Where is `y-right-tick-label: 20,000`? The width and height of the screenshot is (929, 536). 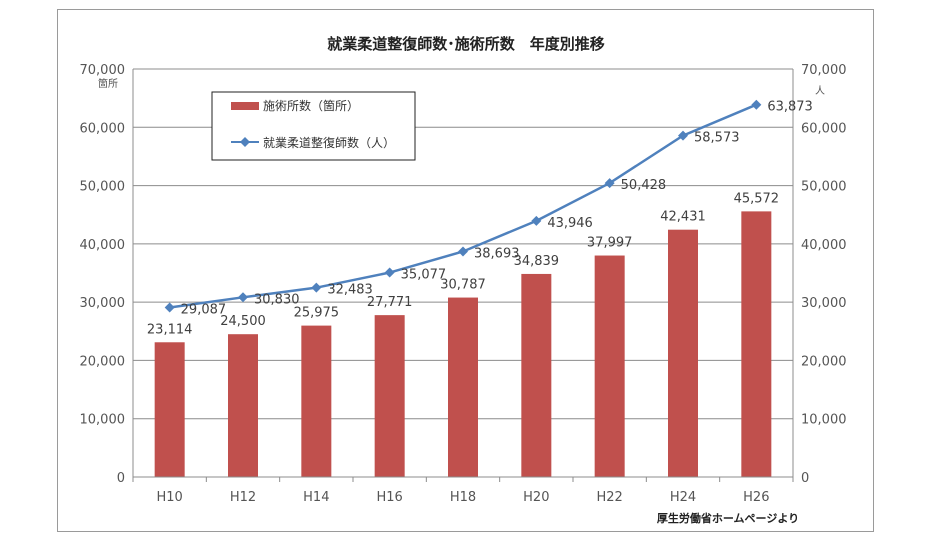 y-right-tick-label: 20,000 is located at coordinates (824, 361).